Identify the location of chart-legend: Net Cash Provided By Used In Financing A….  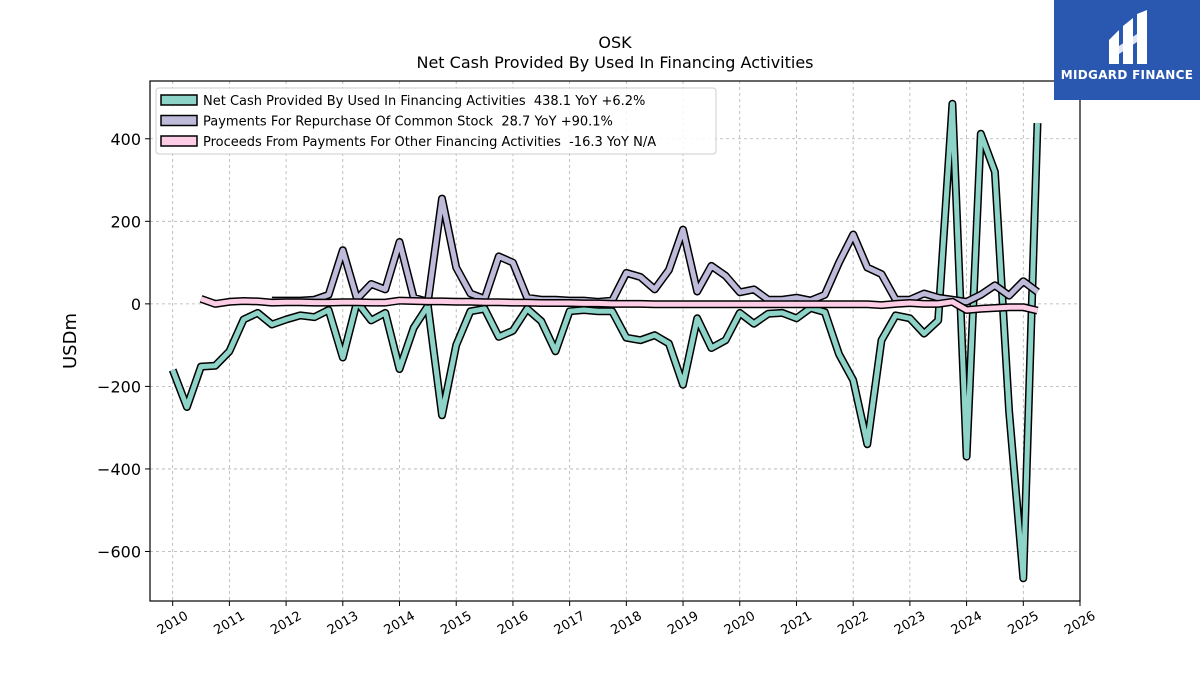
(436, 121).